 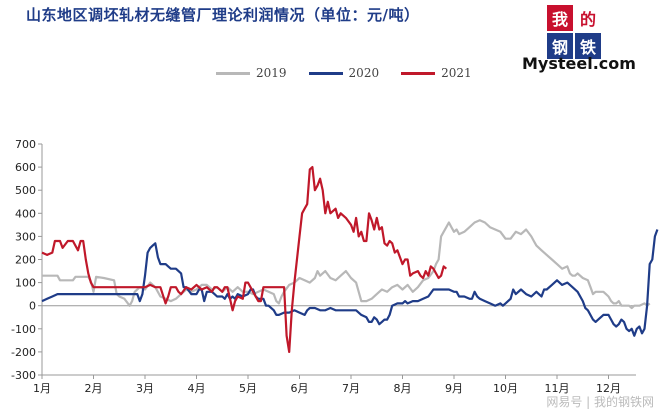 I want to click on chart-legend: 2019 2020 2021, so click(x=344, y=73).